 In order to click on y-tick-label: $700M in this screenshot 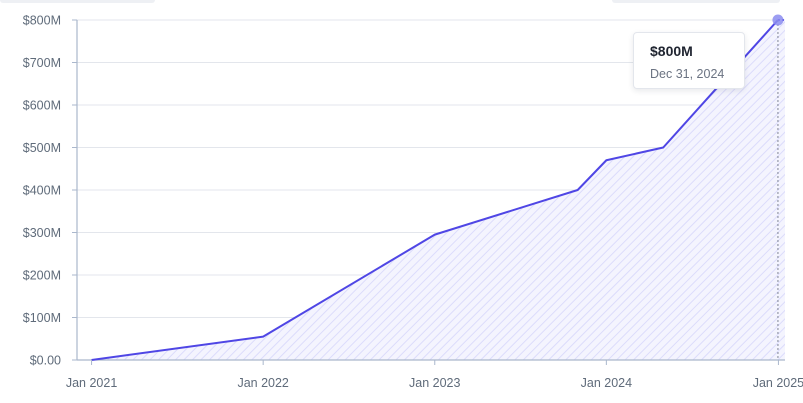, I will do `click(42, 63)`.